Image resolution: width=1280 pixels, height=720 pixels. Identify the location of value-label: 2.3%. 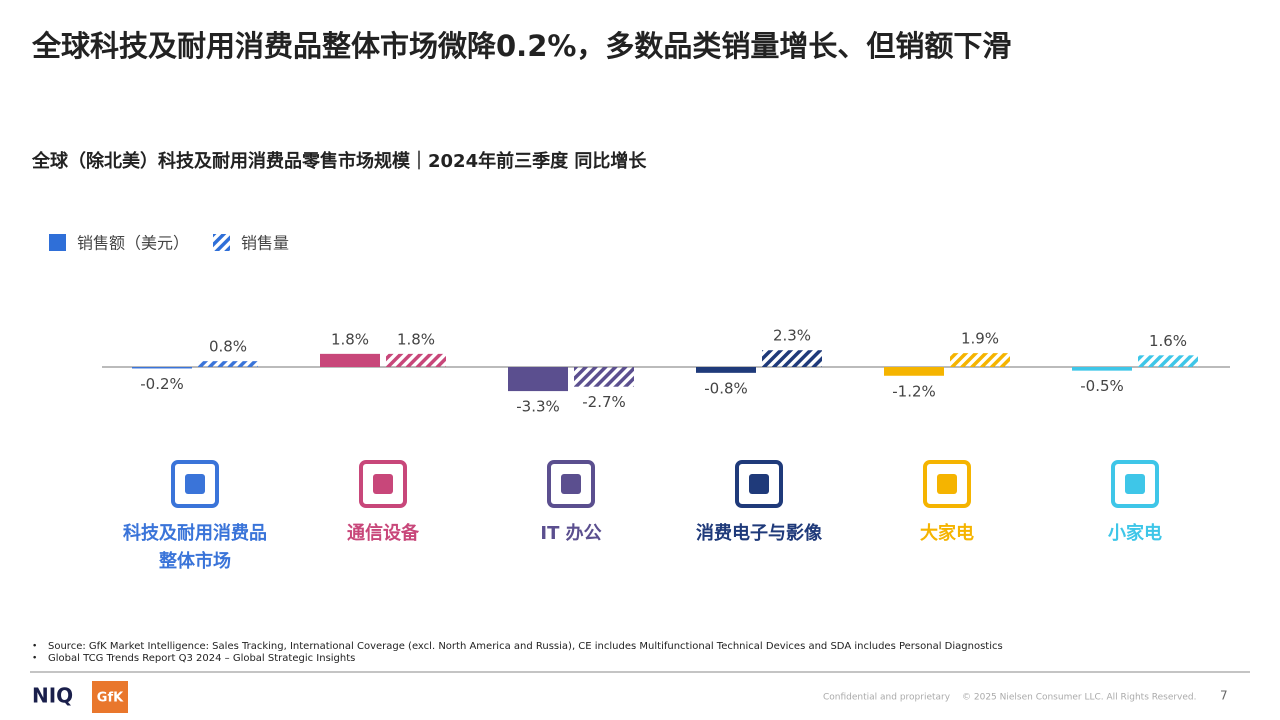
(792, 336).